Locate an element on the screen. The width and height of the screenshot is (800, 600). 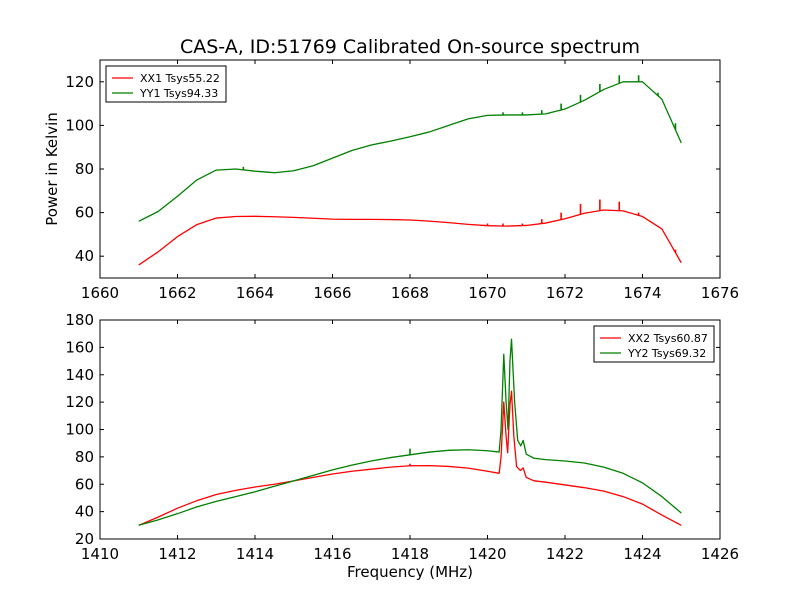
x-tick-label: 1674 is located at coordinates (642, 293).